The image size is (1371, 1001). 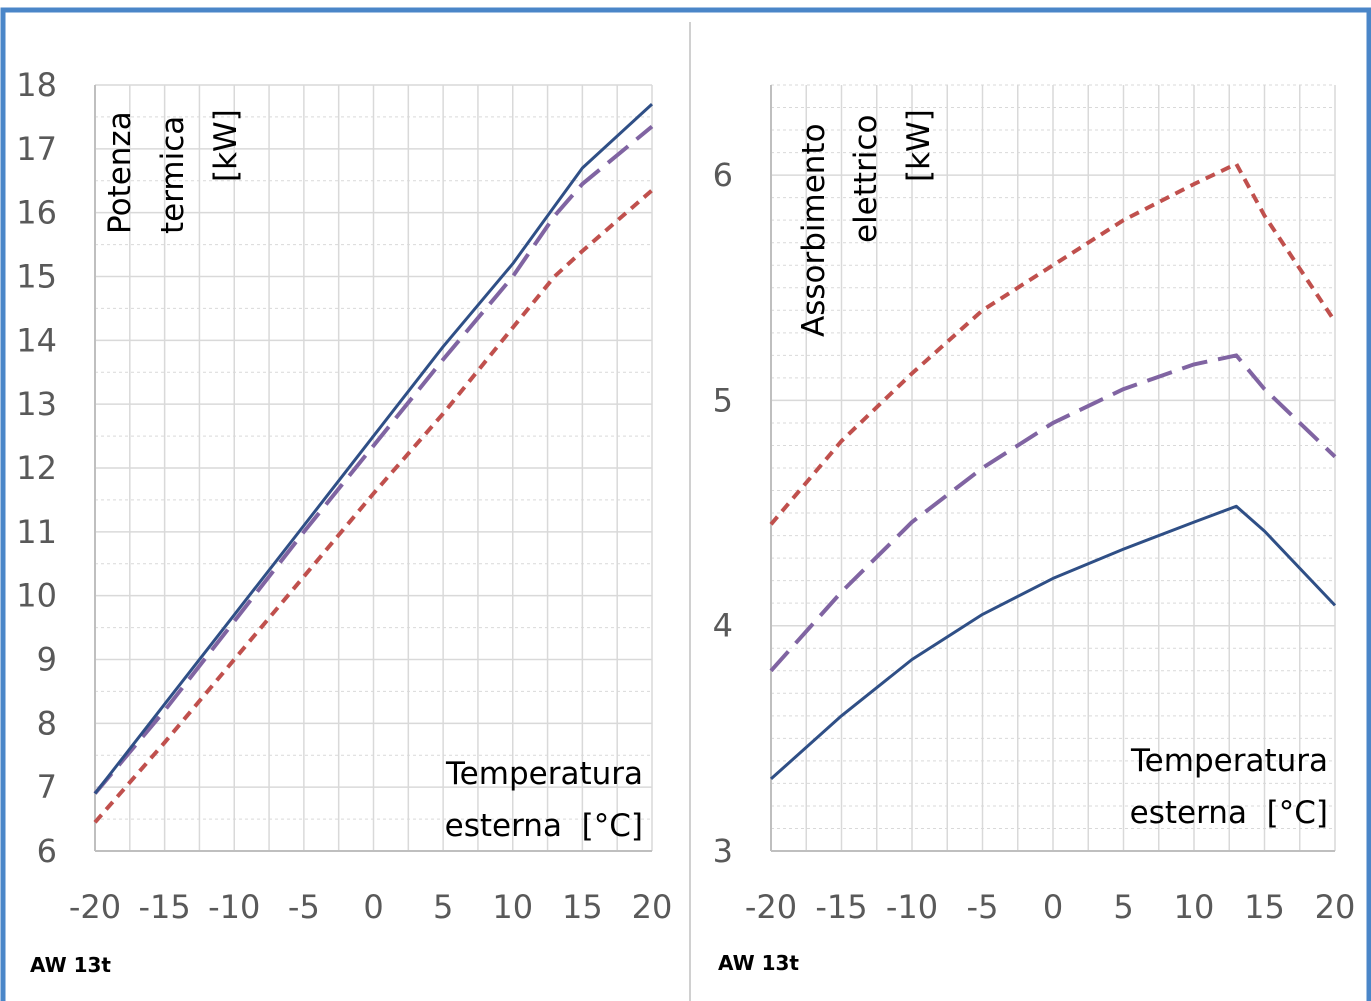 I want to click on y-tick-label: 5, so click(x=723, y=400).